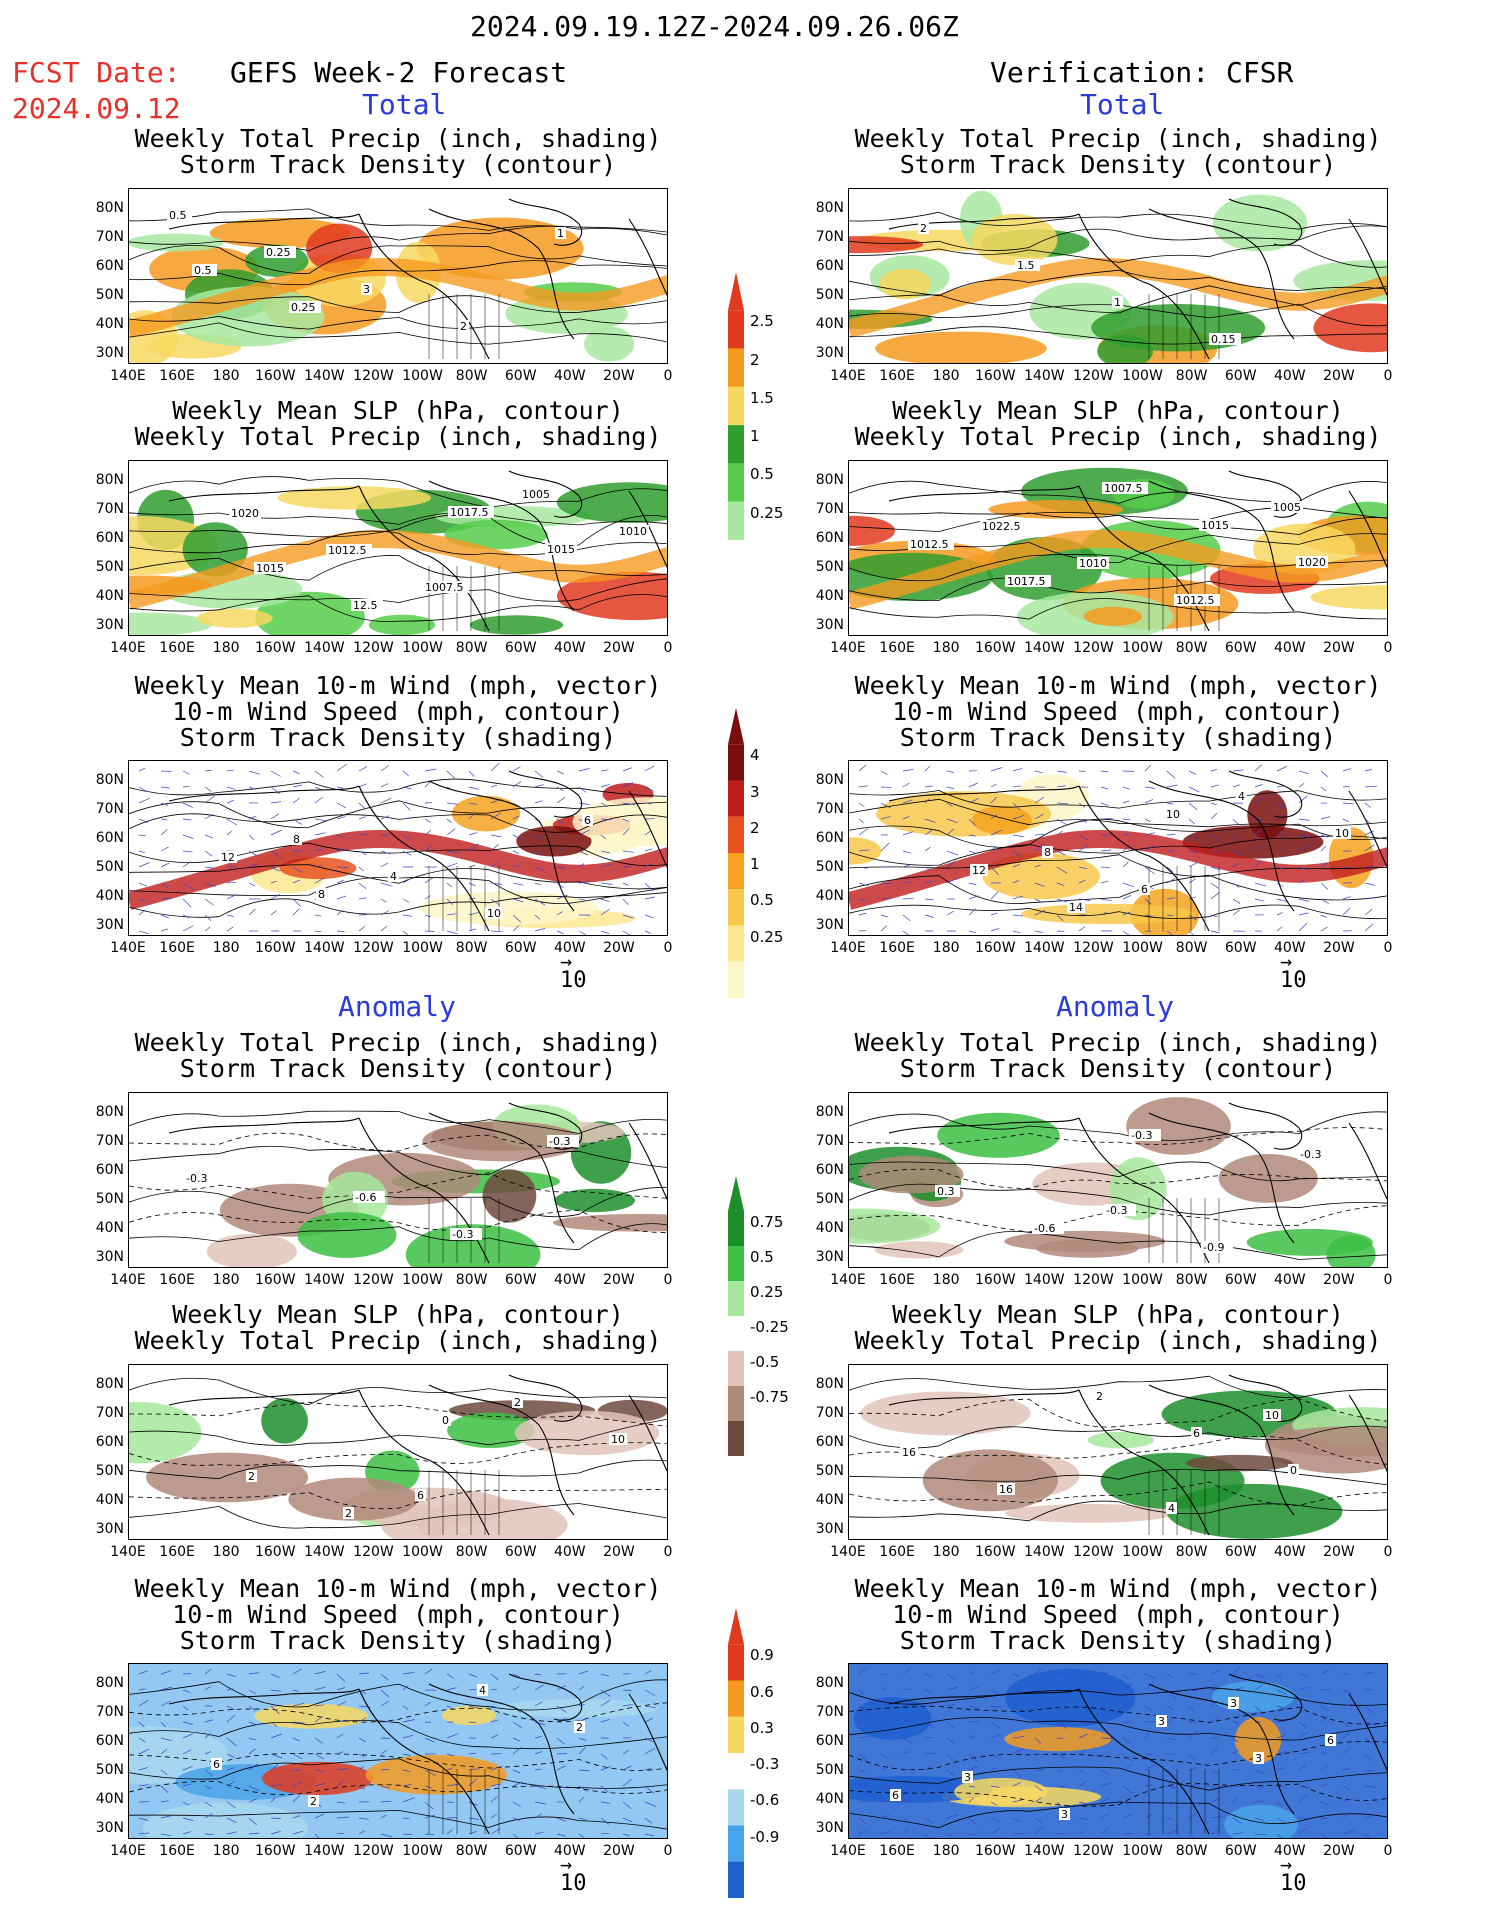 The height and width of the screenshot is (1925, 1487). I want to click on lon-tick-label: 160E, so click(897, 948).